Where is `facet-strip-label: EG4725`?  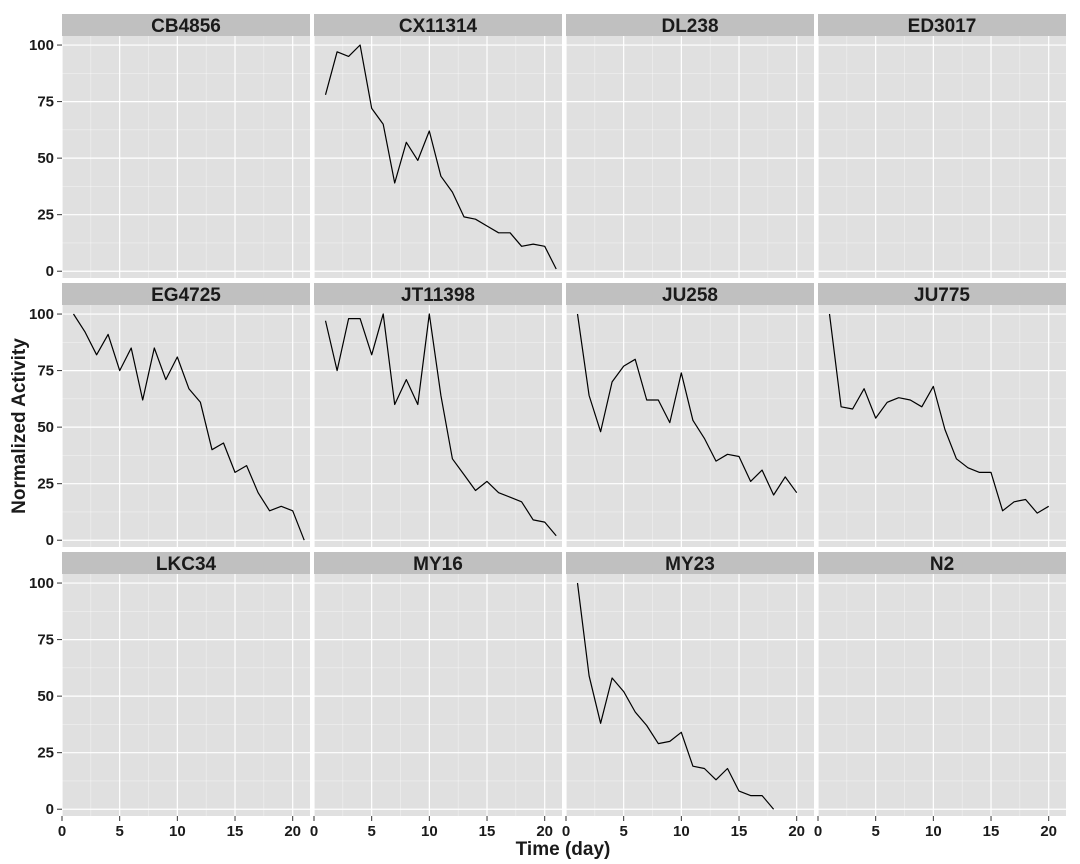 facet-strip-label: EG4725 is located at coordinates (186, 295).